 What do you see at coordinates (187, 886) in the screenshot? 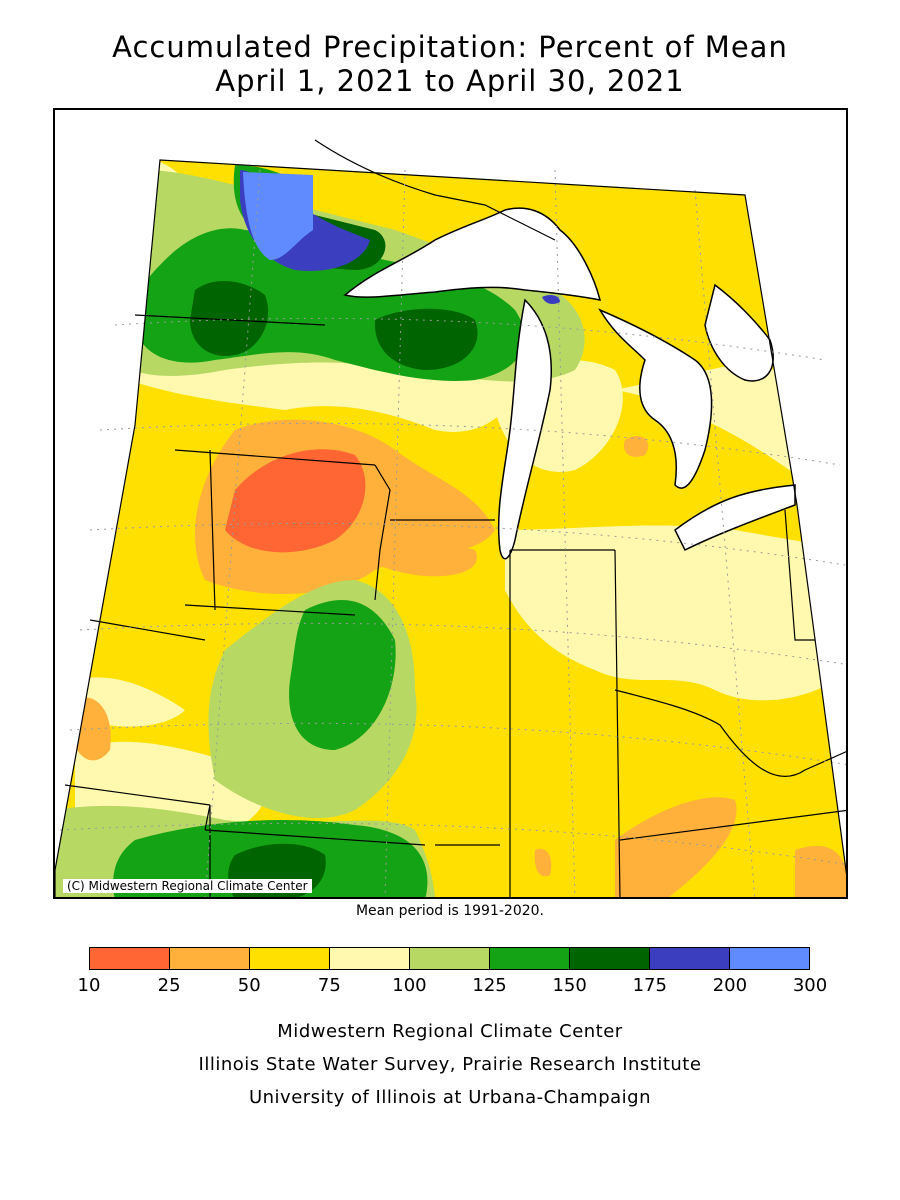
I see `map-credit: (C) Midwestern Regional Climate Center` at bounding box center [187, 886].